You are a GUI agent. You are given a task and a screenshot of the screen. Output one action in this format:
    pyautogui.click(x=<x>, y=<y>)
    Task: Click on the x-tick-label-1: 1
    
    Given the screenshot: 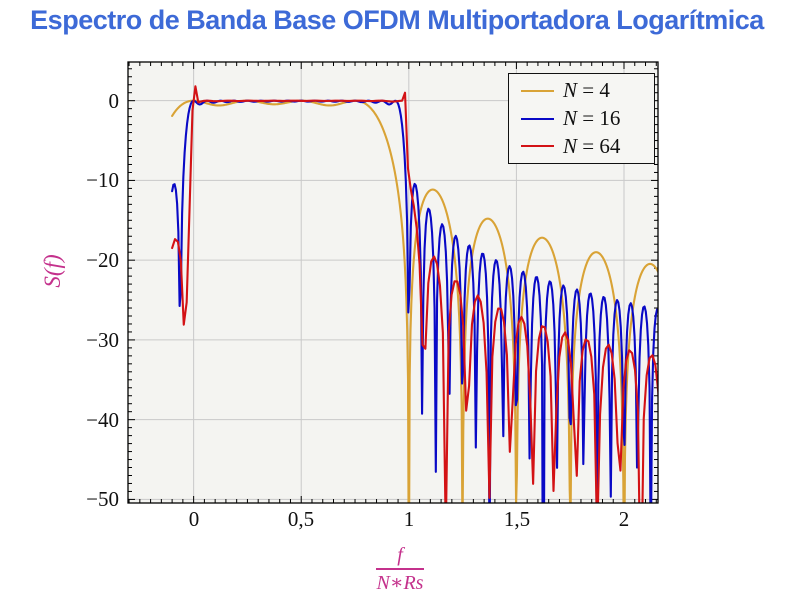 What is the action you would take?
    pyautogui.click(x=409, y=519)
    